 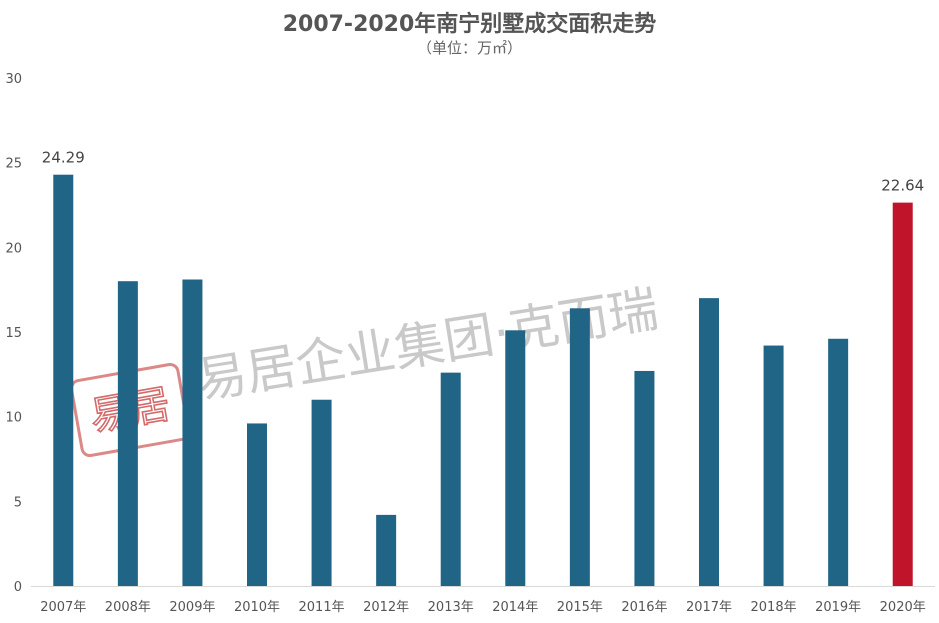 I want to click on chart-title: 2007-2020年南宁别墅成交面积走势, so click(x=469, y=24).